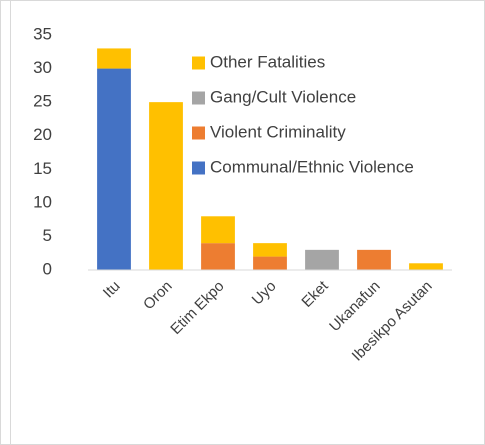  I want to click on y-tick-label: 15, so click(42, 168).